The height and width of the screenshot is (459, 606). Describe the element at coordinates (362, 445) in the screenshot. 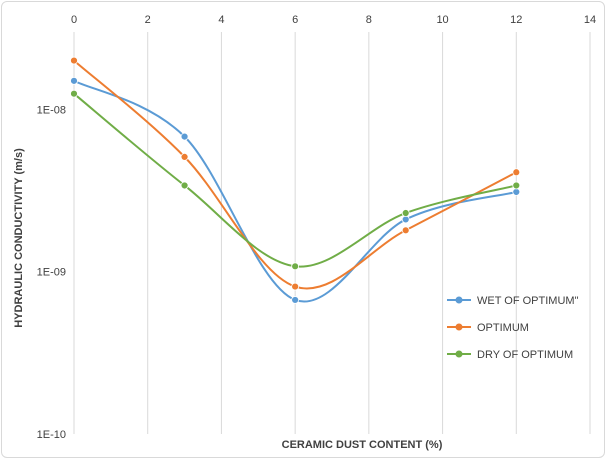

I see `x-axis-title: CERAMIC DUST CONTENT (%)` at that location.